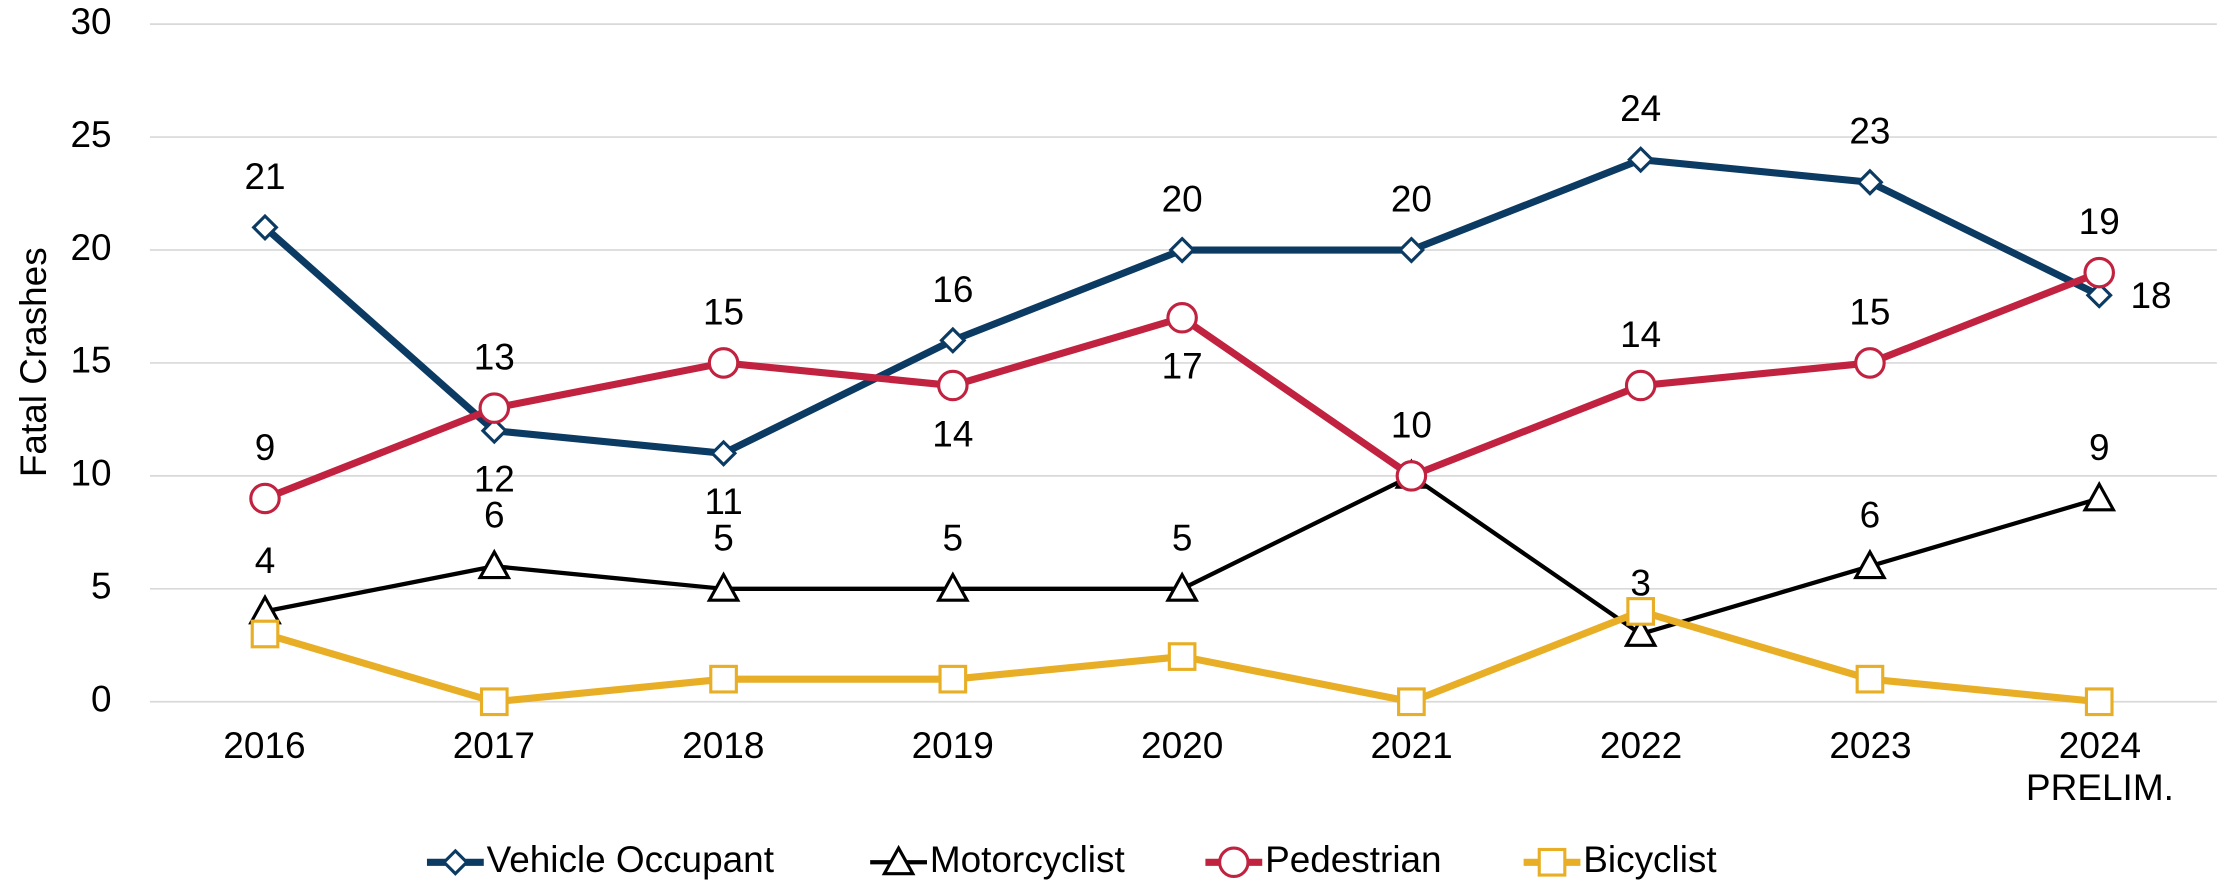  Describe the element at coordinates (264, 745) in the screenshot. I see `x-tick-label: 2016` at that location.